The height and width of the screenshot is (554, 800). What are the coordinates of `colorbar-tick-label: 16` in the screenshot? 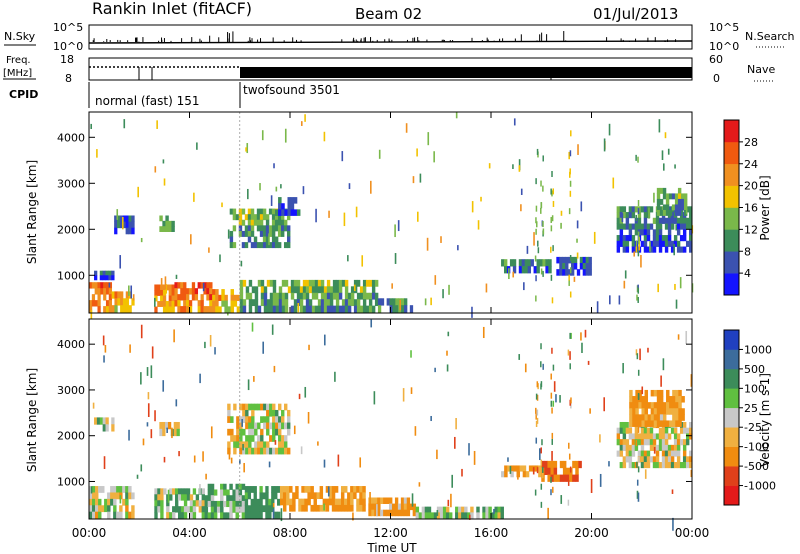 It's located at (751, 208).